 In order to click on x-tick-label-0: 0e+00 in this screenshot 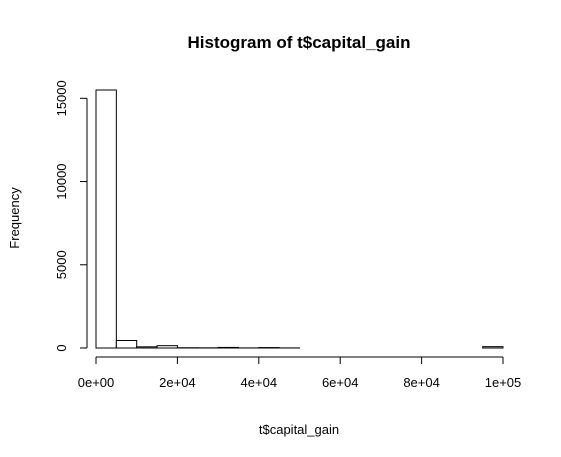, I will do `click(96, 382)`.